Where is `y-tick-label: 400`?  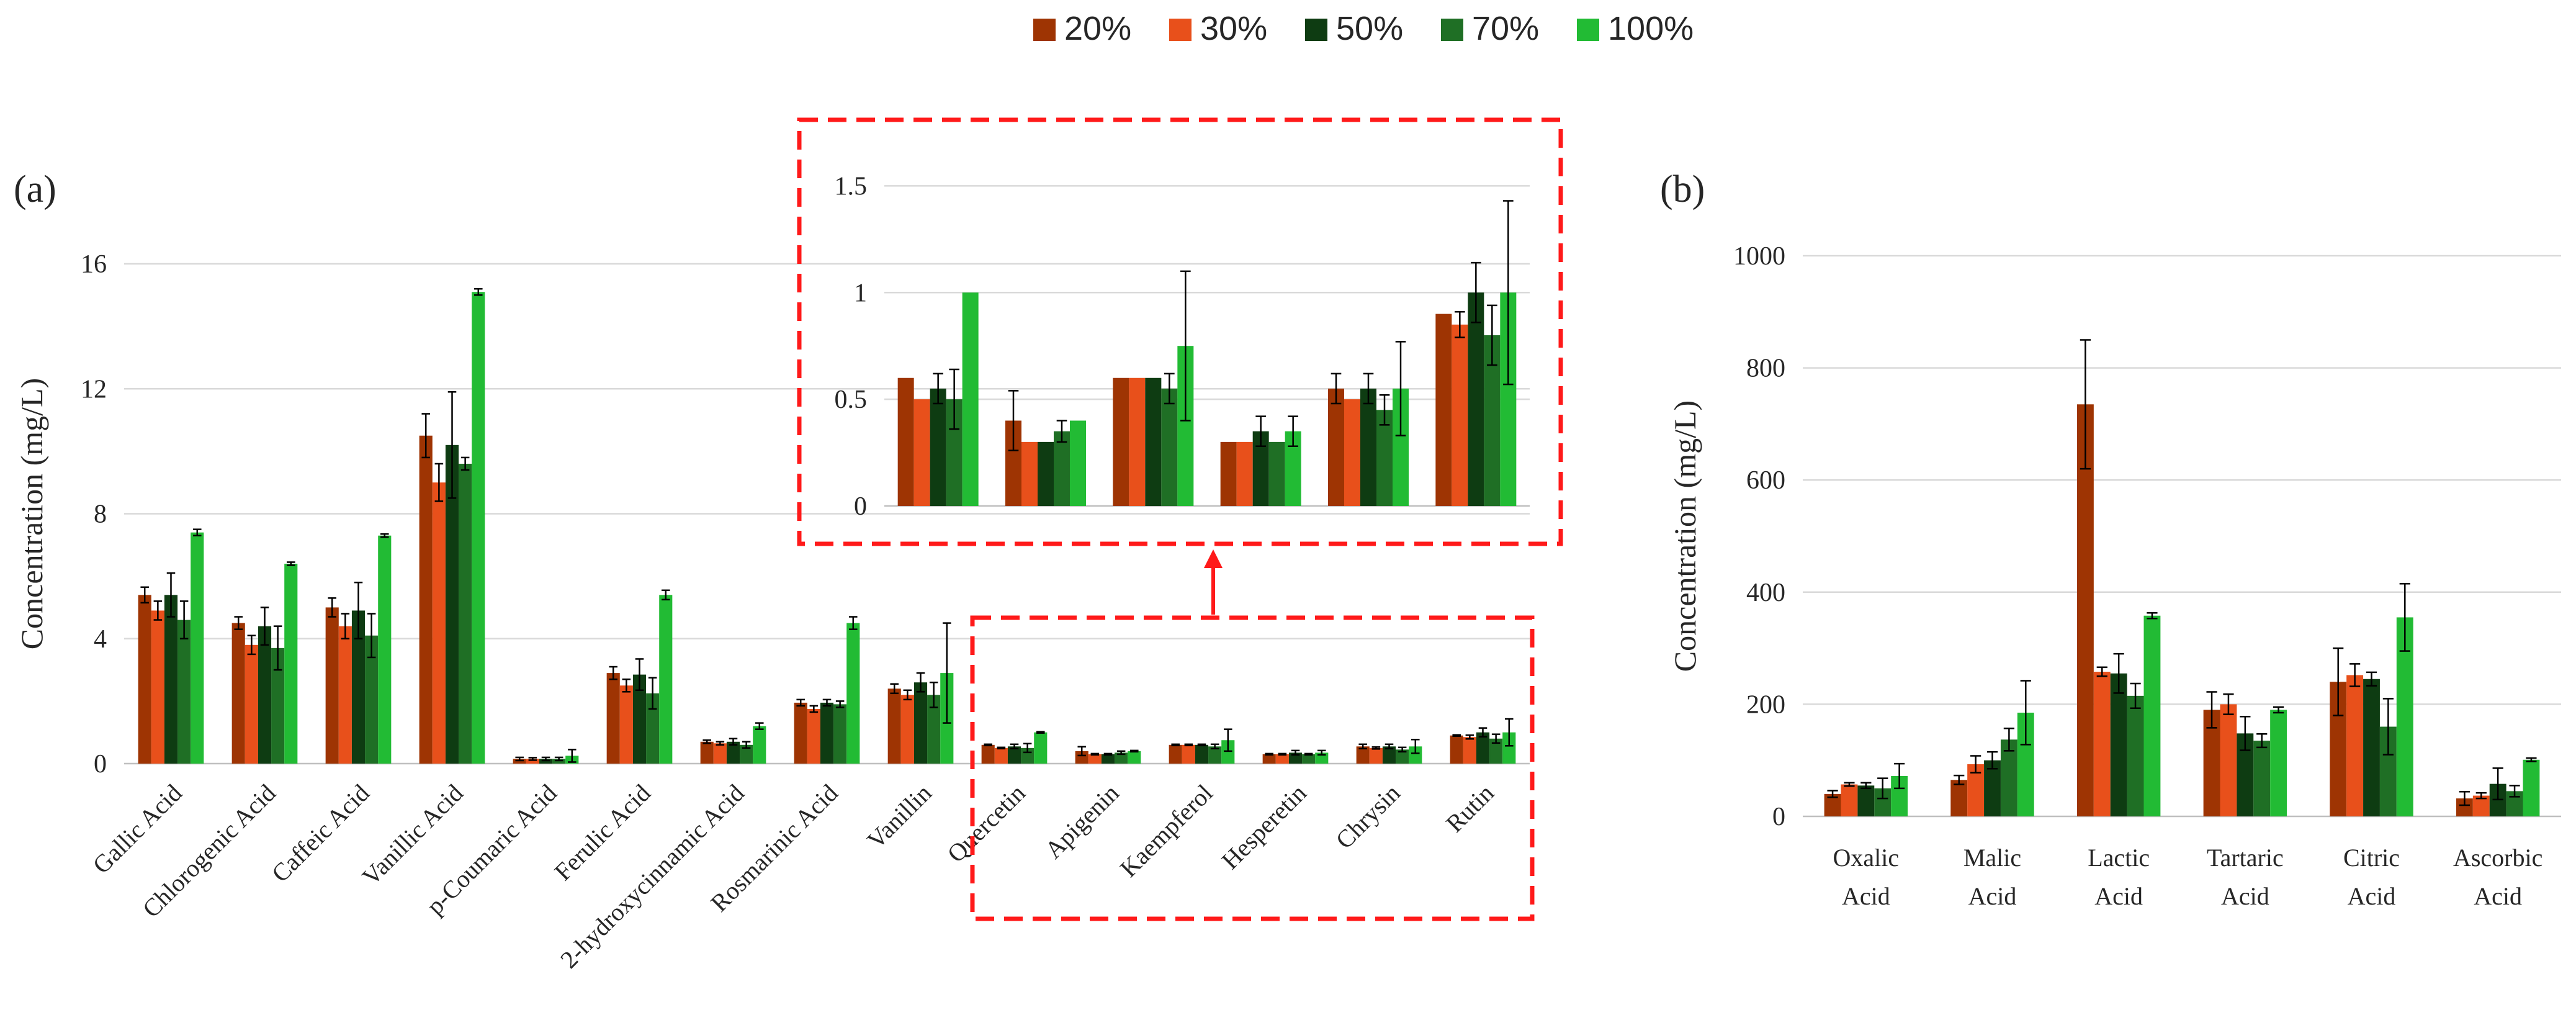 y-tick-label: 400 is located at coordinates (1766, 593).